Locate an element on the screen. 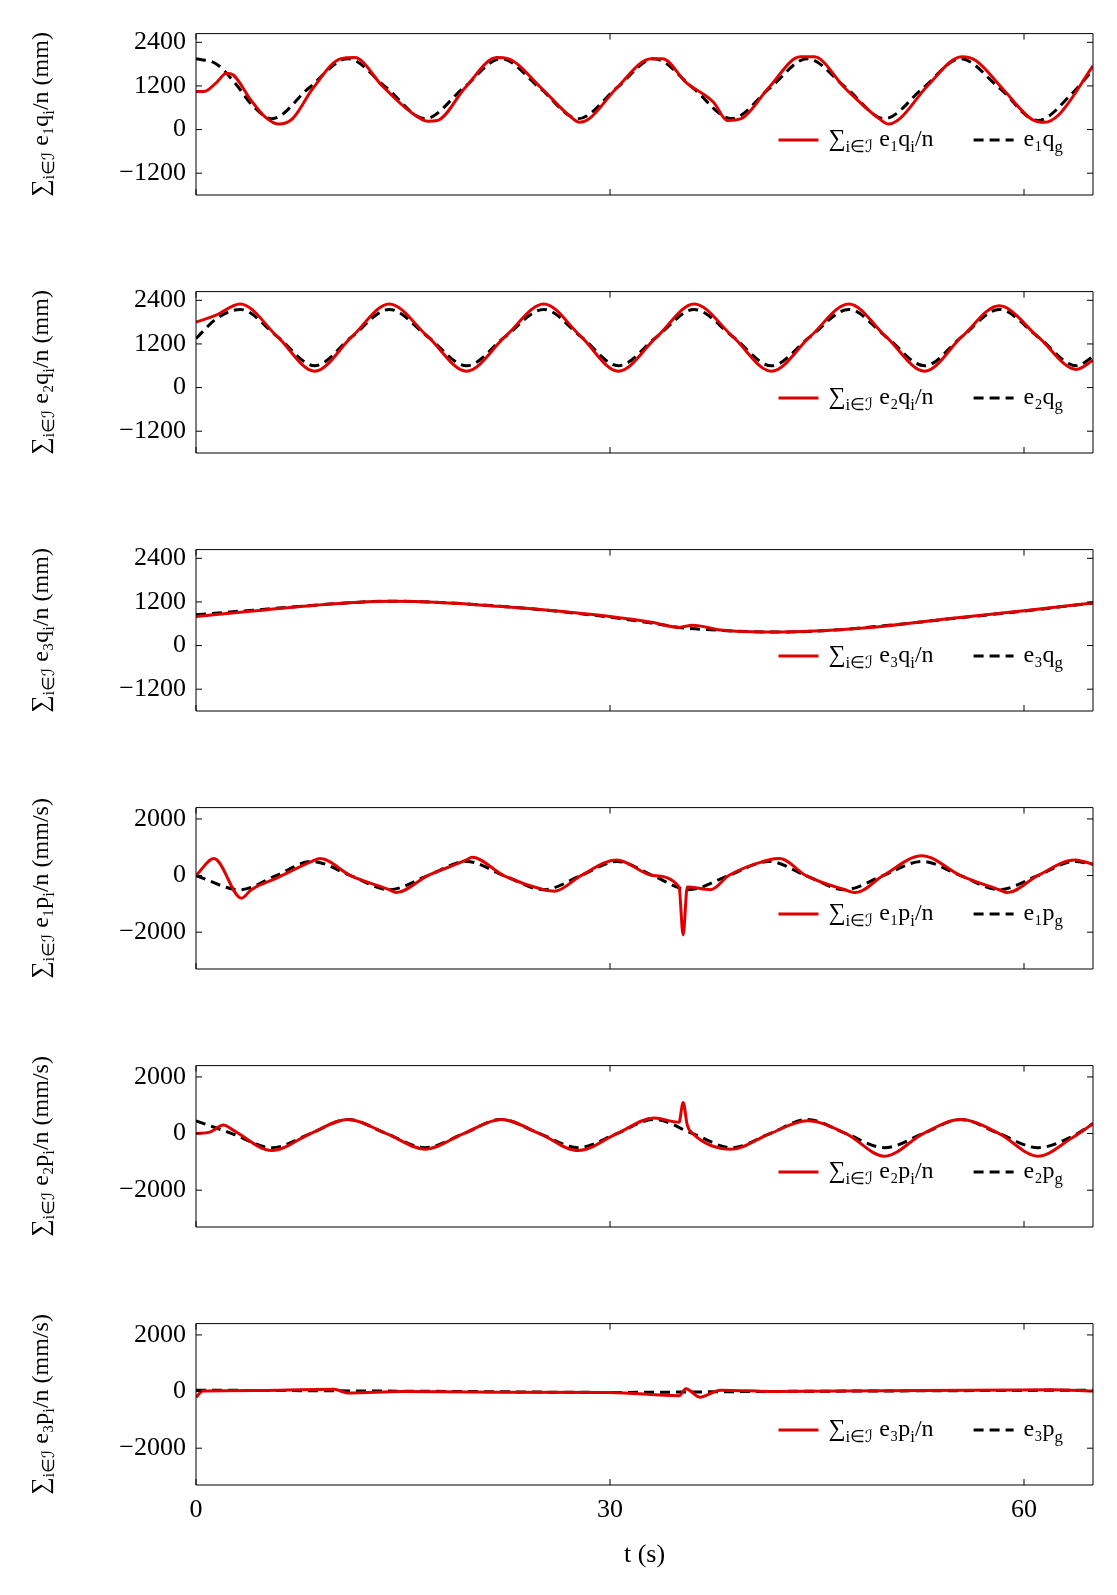 Image resolution: width=1117 pixels, height=1595 pixels. y-axis-title: ∑i∈ℐ e₂qi/n (mm) is located at coordinates (42, 372).